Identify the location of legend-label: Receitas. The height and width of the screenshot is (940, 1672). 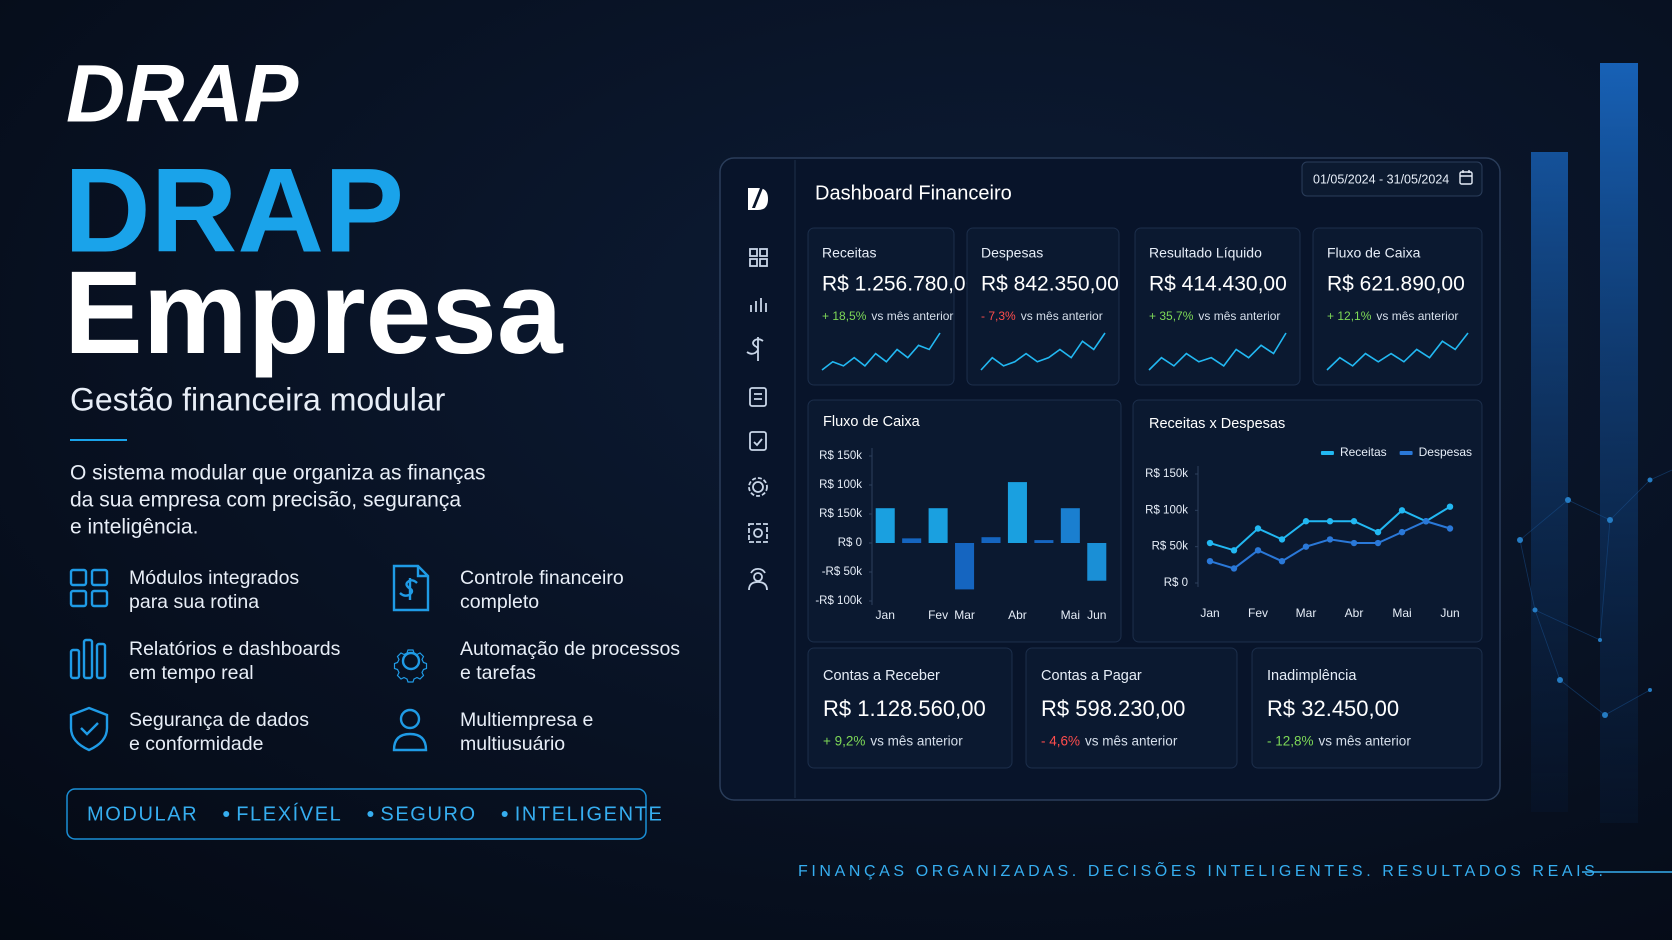
(1363, 452).